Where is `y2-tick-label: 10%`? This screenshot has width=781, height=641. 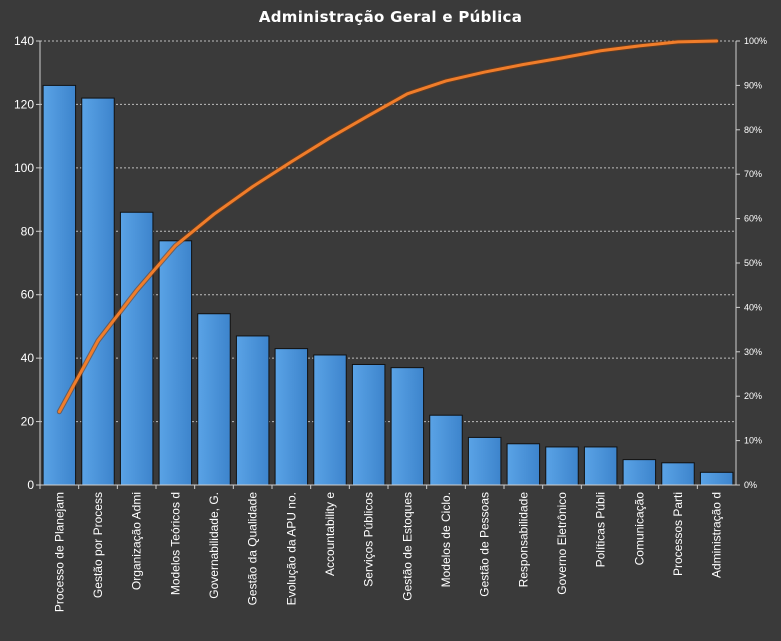
y2-tick-label: 10% is located at coordinates (753, 441).